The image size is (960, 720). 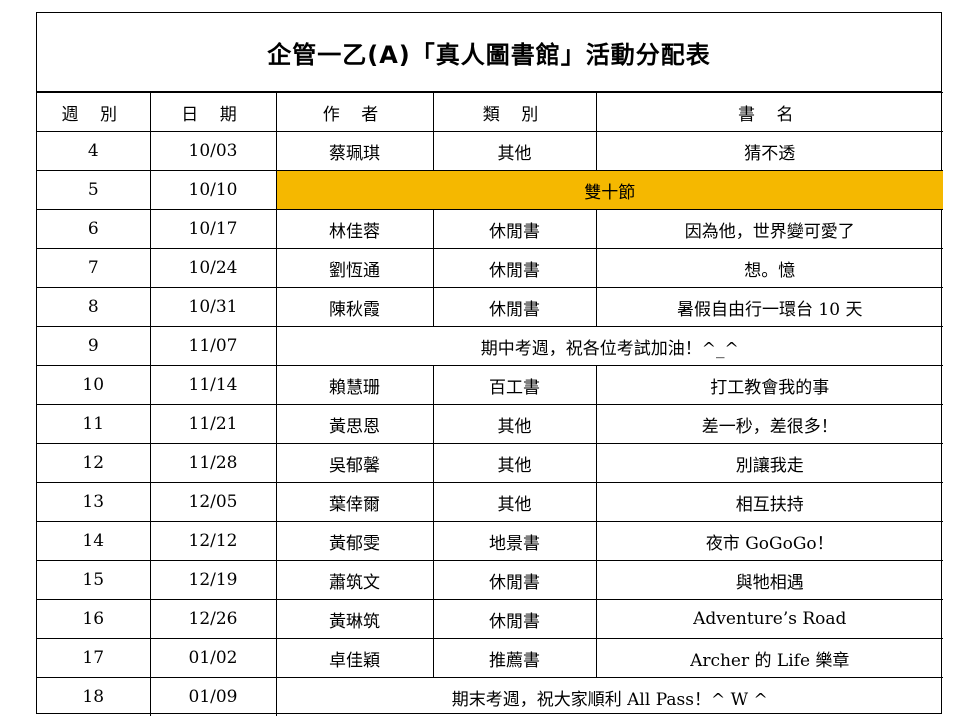 I want to click on cell-date: 01/02, so click(x=213, y=658).